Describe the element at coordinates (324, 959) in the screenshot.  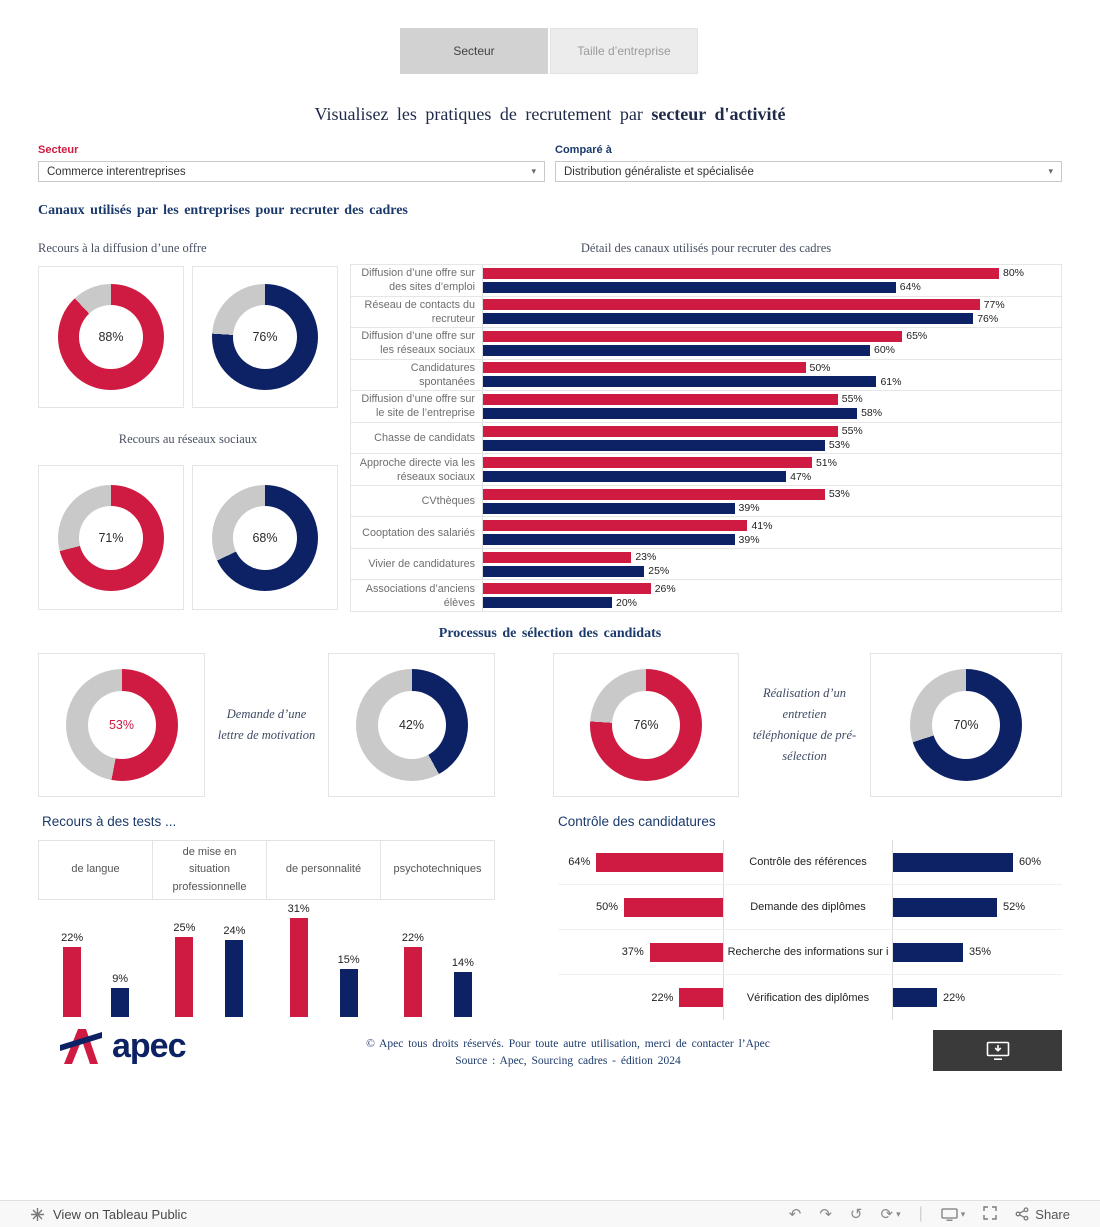
I see `tests-column: 31% 15%` at that location.